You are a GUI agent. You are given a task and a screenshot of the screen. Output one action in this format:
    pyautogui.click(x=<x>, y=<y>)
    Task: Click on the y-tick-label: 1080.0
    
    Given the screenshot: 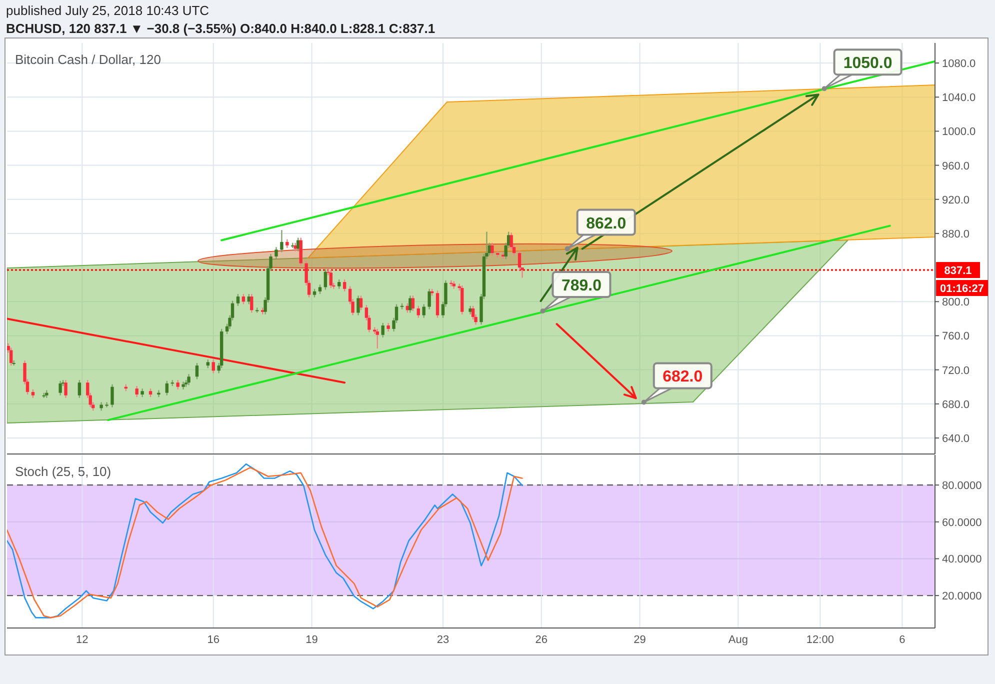 What is the action you would take?
    pyautogui.click(x=959, y=64)
    